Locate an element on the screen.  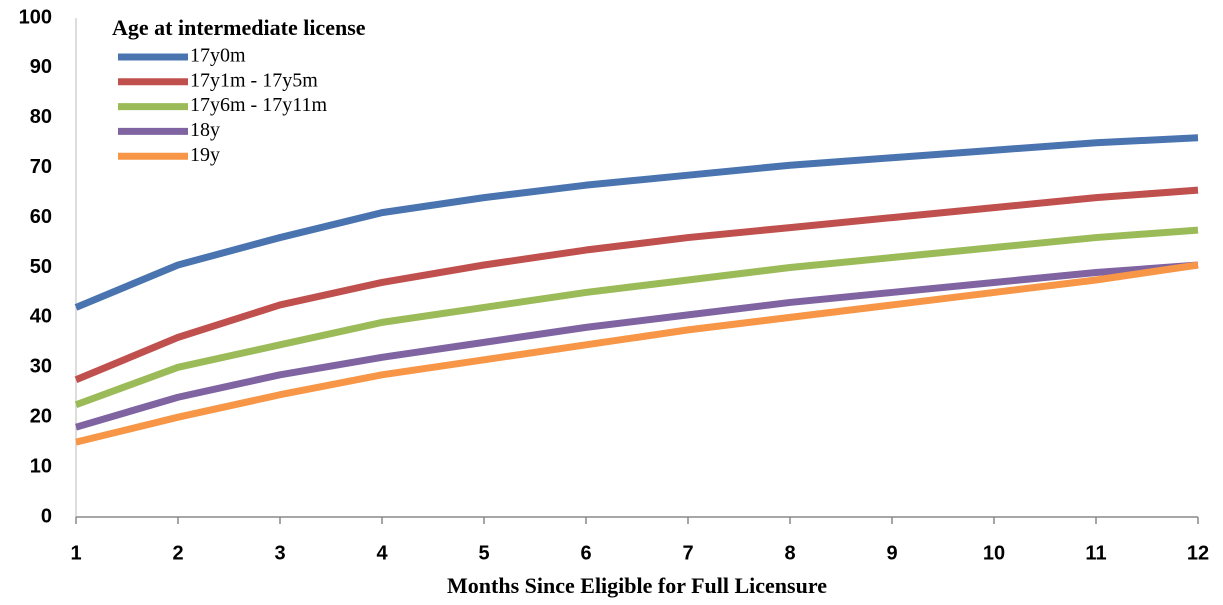
legend-label: 18y is located at coordinates (205, 130).